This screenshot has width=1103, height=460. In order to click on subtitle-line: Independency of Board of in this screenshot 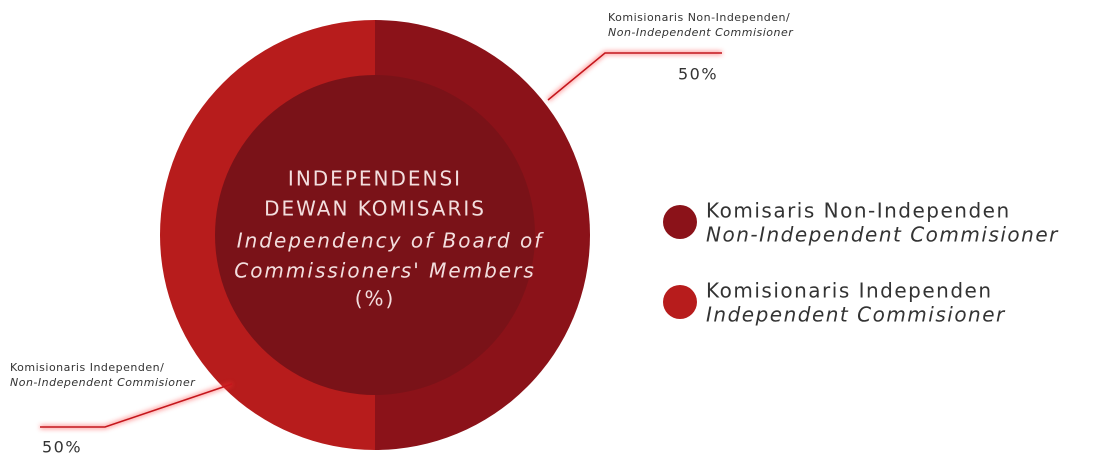, I will do `click(390, 241)`.